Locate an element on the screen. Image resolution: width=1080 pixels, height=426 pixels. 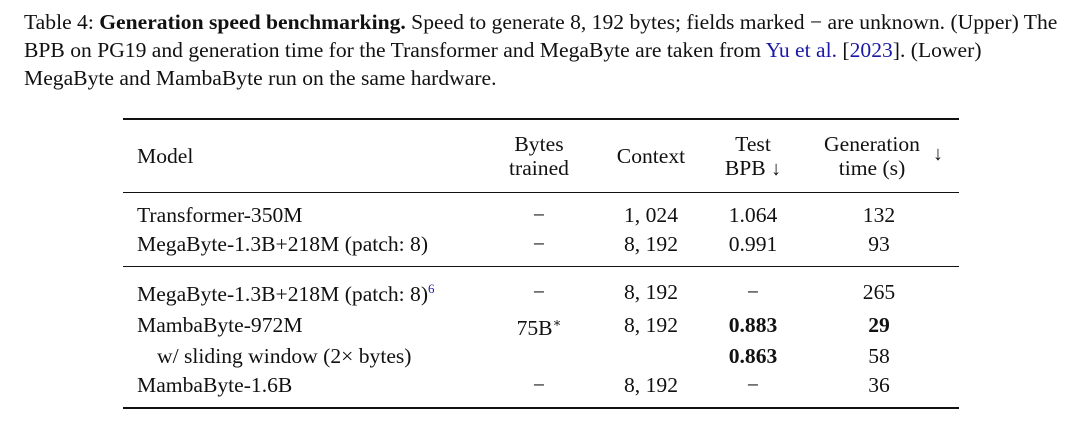
header-model: Model is located at coordinates (165, 156).